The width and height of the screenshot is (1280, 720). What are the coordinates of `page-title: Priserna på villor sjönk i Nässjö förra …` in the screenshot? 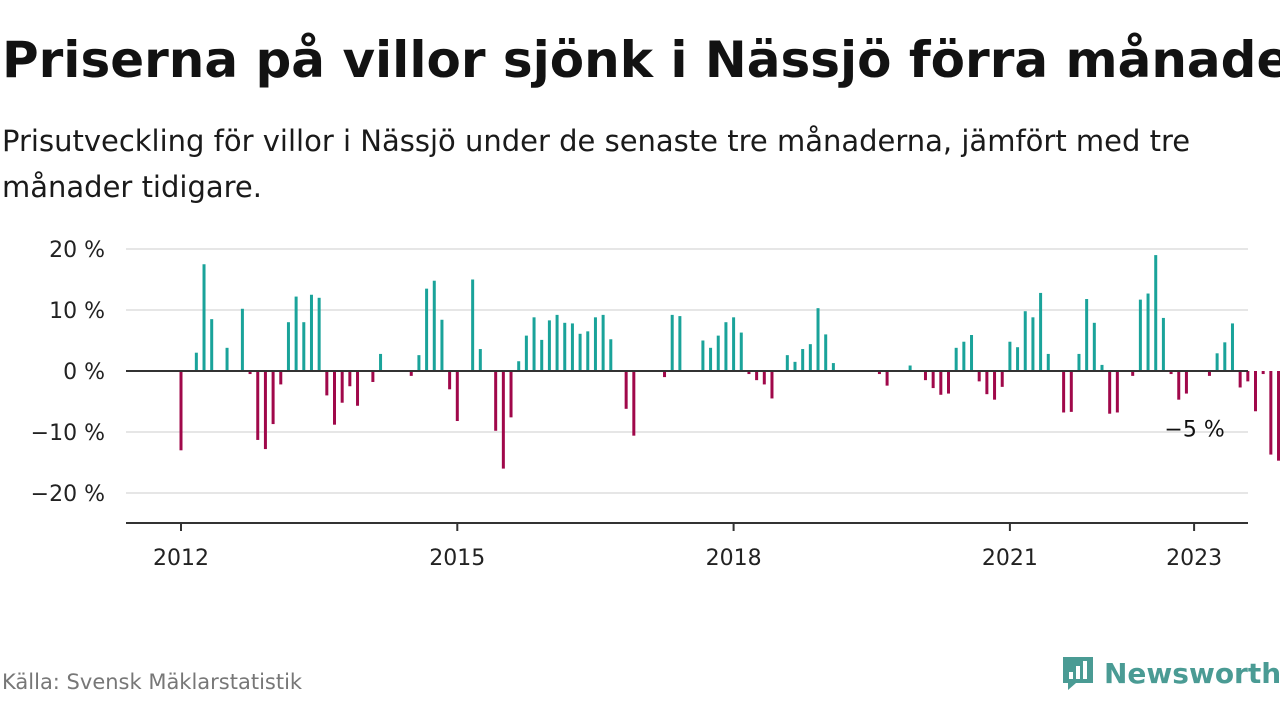 It's located at (641, 60).